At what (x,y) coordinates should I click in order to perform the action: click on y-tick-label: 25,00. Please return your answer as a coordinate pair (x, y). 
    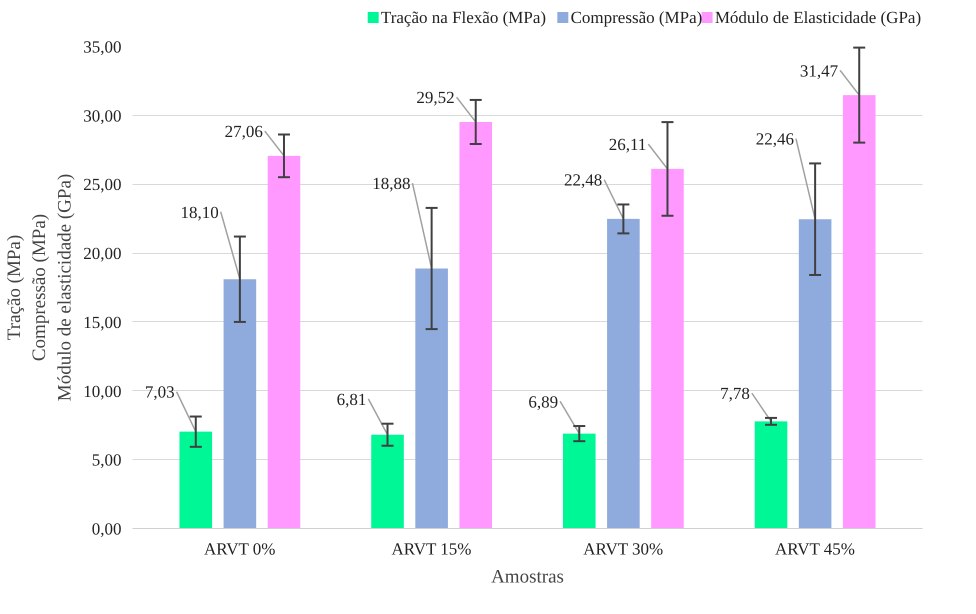
    Looking at the image, I should click on (102, 184).